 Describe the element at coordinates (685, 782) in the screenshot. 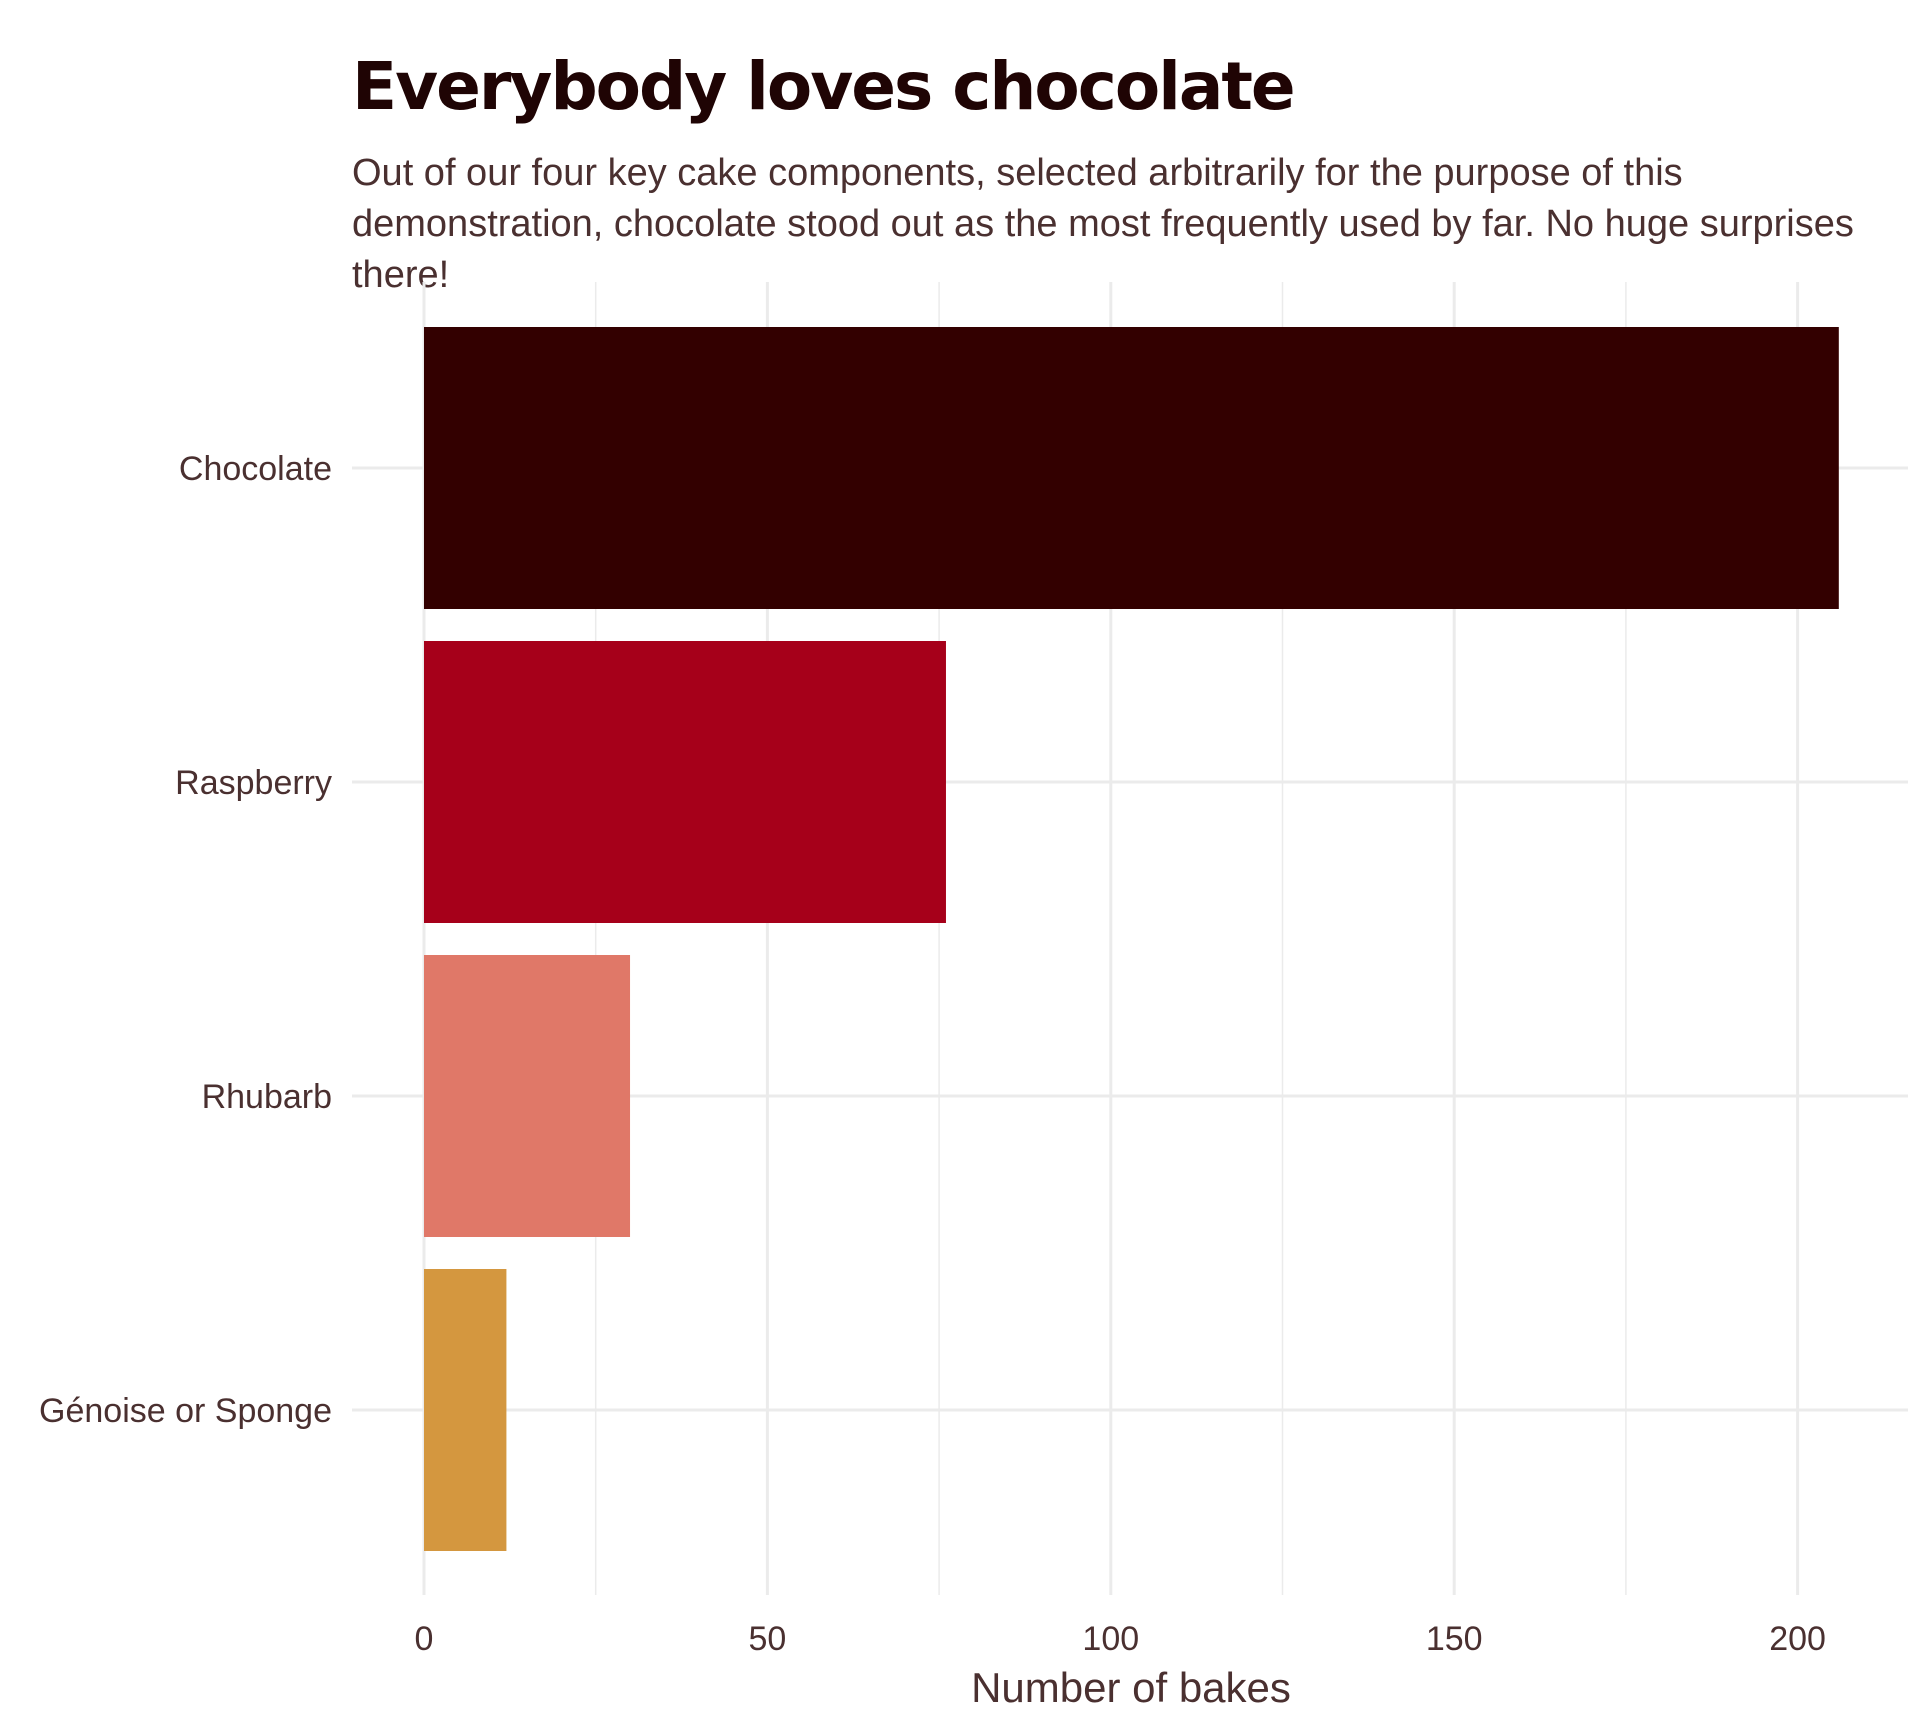

I see `bar-raspberry` at that location.